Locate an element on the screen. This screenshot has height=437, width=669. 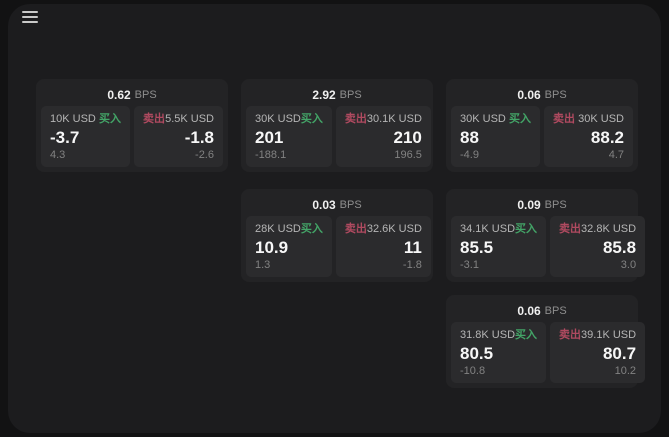
buy-cell: 34.1K USD 买入 85.5 -3.1 is located at coordinates (499, 246).